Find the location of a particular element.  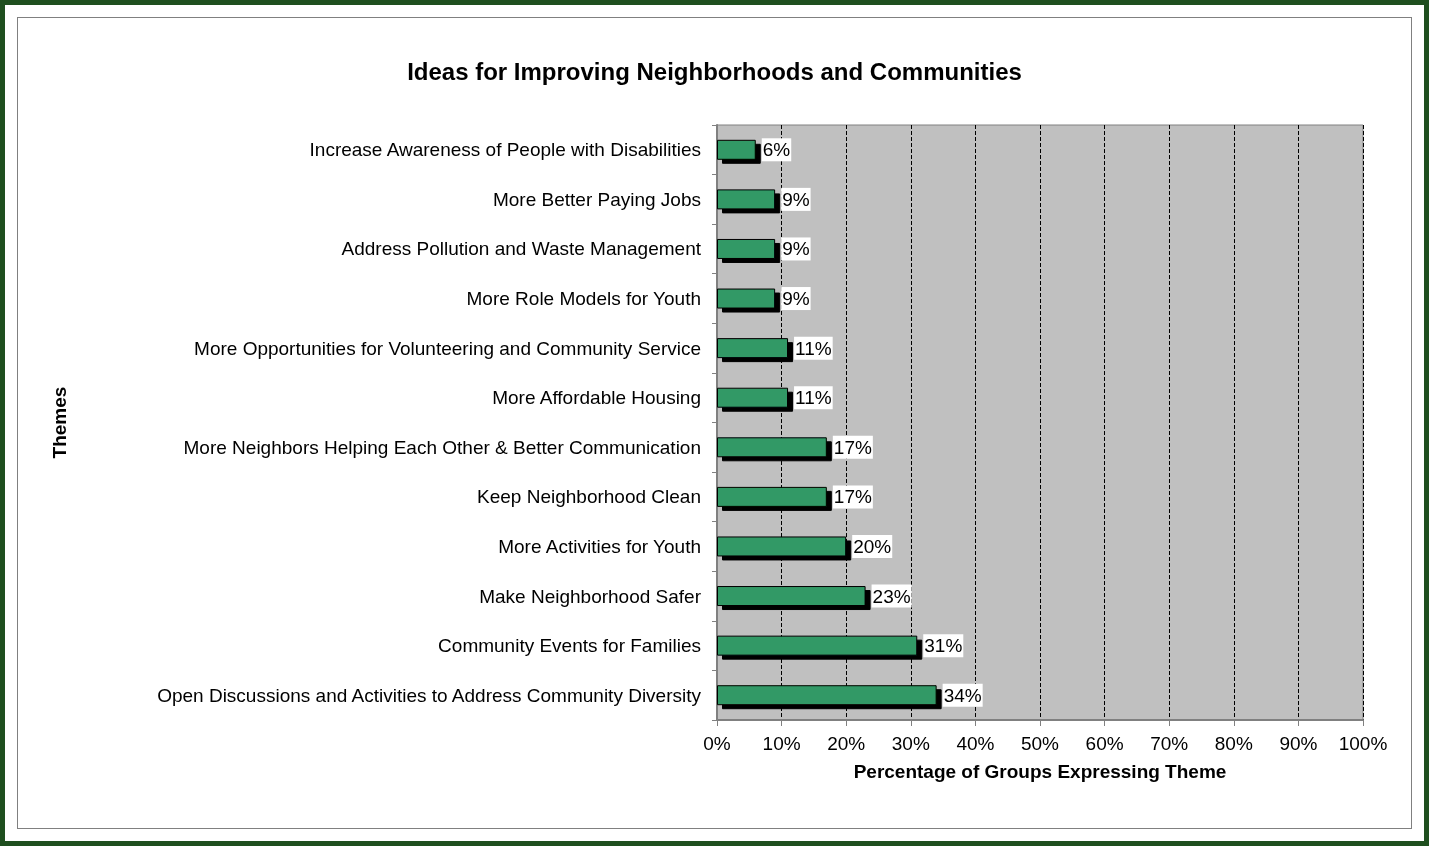

y-axis-title: Themes is located at coordinates (59, 422).